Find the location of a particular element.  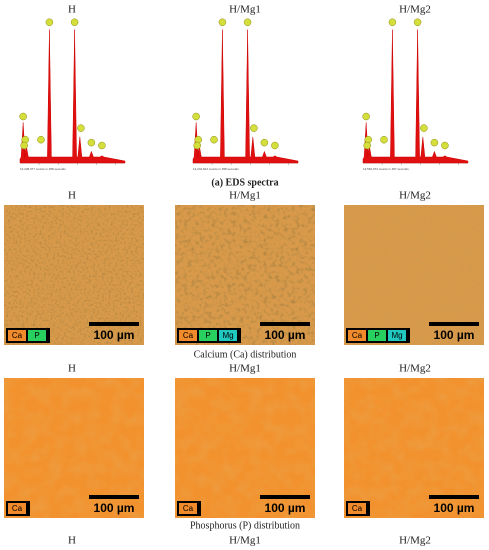

caption: (a) EDS spectra is located at coordinates (244, 182).